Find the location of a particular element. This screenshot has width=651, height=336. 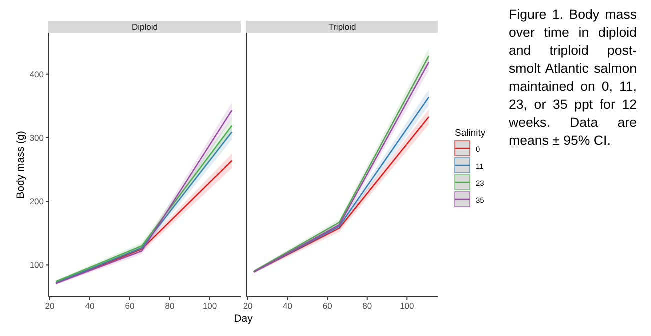

y-tick-label: 100 is located at coordinates (37, 265).